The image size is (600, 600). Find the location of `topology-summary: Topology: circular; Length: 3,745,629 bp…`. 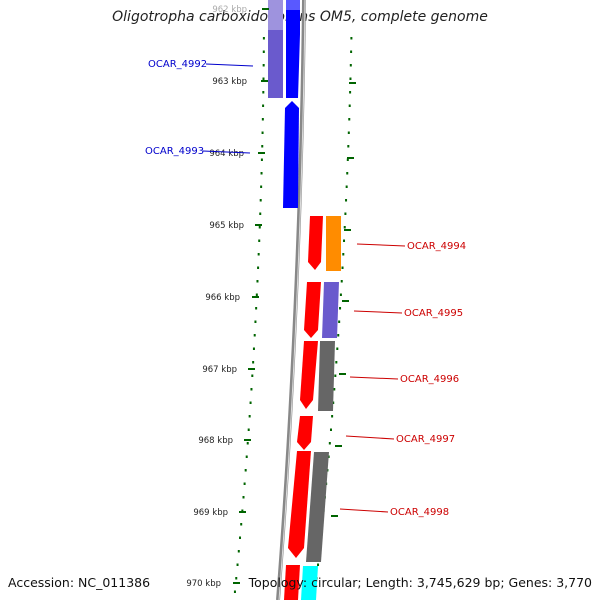

topology-summary: Topology: circular; Length: 3,745,629 bp… is located at coordinates (420, 582).